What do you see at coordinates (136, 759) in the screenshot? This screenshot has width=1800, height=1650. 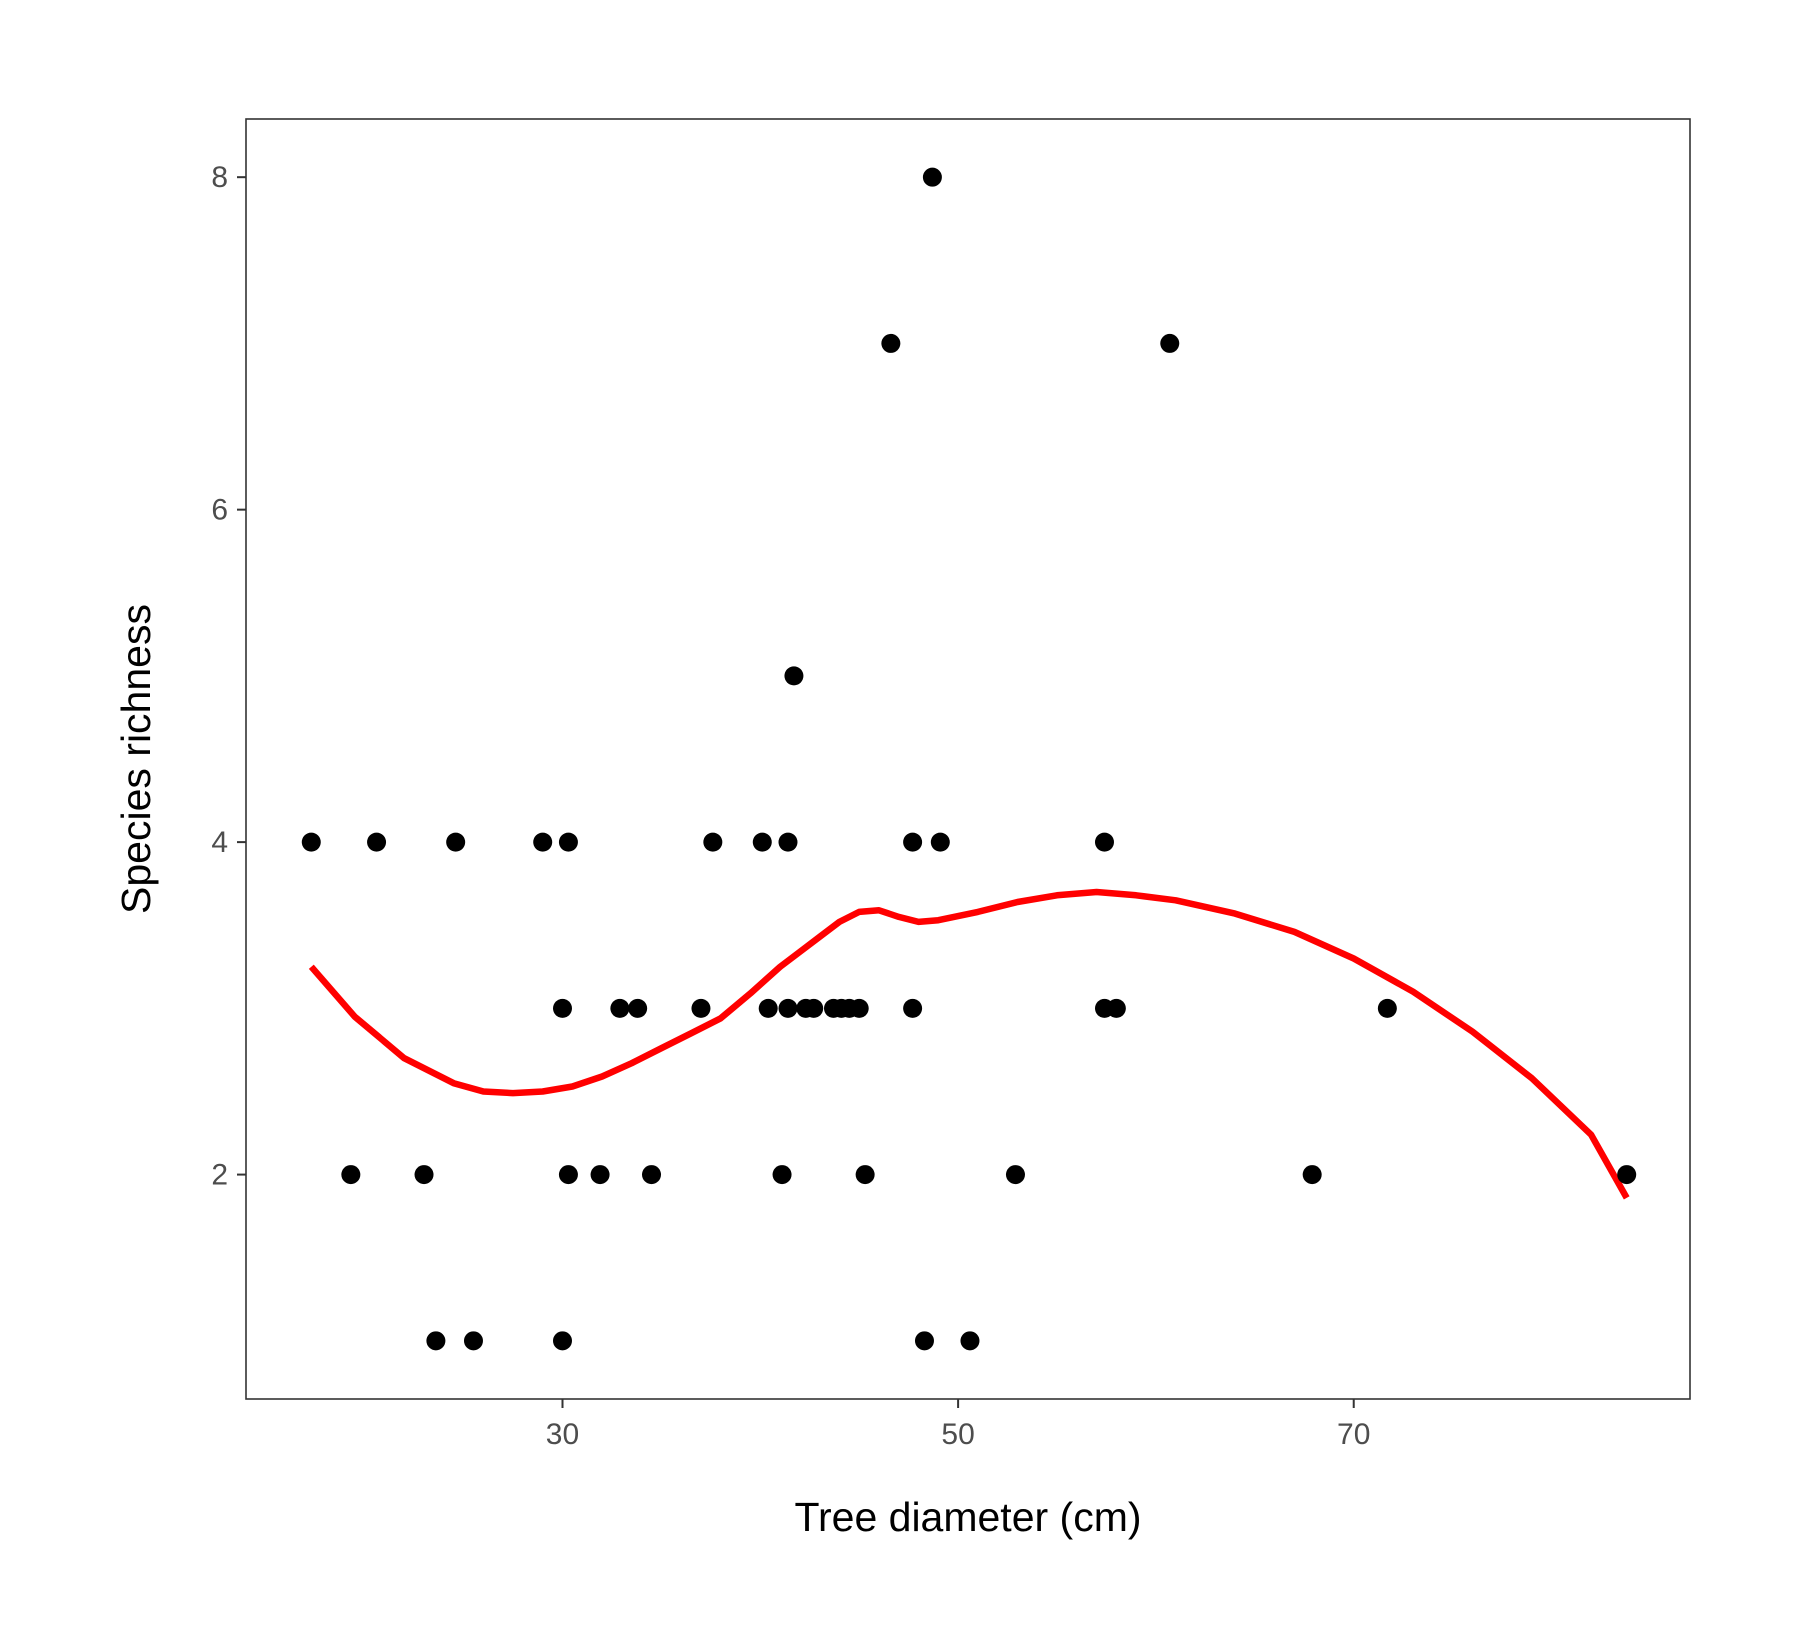 I see `y-axis-title: Species richness` at bounding box center [136, 759].